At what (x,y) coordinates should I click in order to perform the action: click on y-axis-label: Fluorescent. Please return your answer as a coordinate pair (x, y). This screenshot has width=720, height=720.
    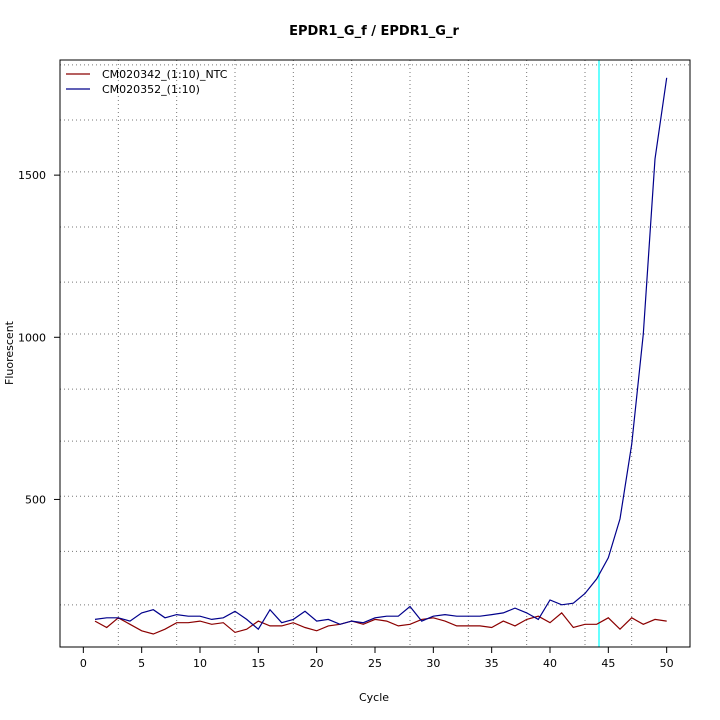
    Looking at the image, I should click on (9, 352).